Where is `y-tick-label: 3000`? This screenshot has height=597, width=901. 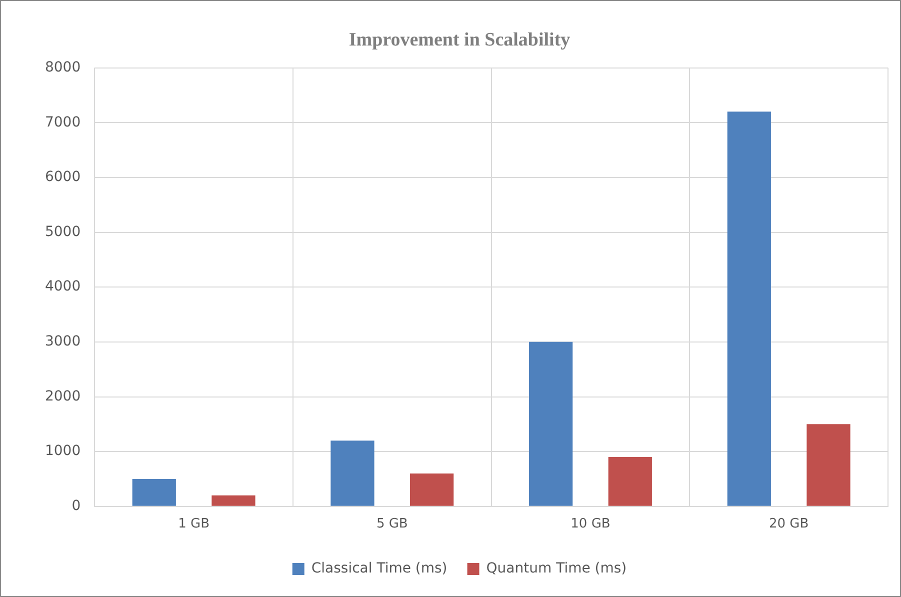
y-tick-label: 3000 is located at coordinates (62, 342).